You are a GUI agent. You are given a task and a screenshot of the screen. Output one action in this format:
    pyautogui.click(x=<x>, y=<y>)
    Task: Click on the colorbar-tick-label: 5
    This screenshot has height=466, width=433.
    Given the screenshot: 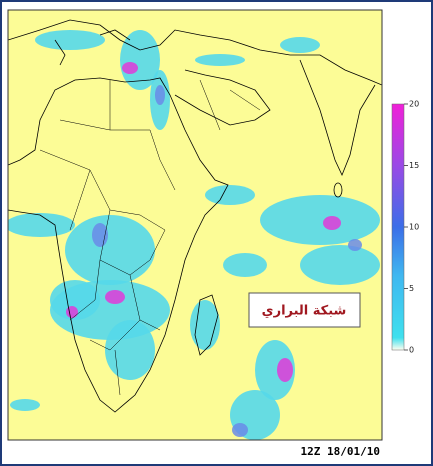 What is the action you would take?
    pyautogui.click(x=411, y=288)
    